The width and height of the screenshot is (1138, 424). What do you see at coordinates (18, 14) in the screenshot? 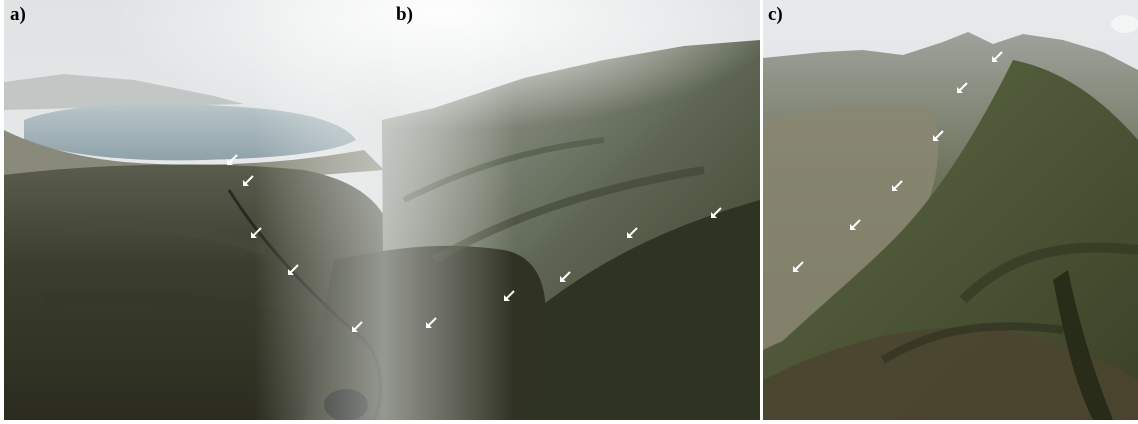
I see `panel-label-a: a)` at bounding box center [18, 14].